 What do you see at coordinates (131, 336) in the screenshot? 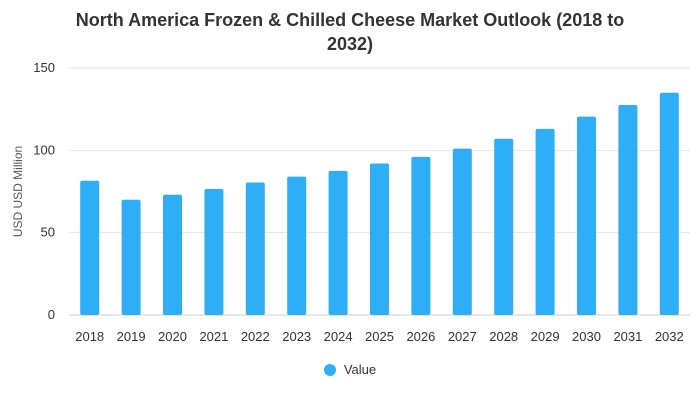
I see `x-tick-label: 2019` at bounding box center [131, 336].